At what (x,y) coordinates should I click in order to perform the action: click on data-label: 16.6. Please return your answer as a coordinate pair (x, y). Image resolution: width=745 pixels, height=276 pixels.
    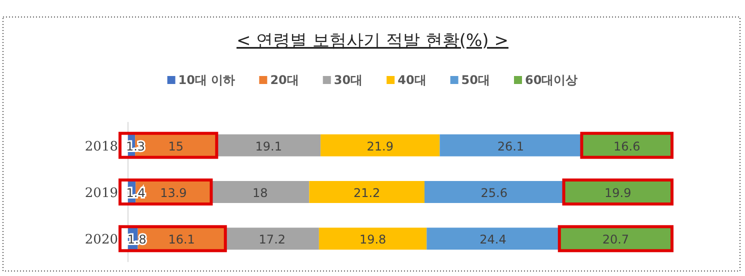
    Looking at the image, I should click on (626, 146).